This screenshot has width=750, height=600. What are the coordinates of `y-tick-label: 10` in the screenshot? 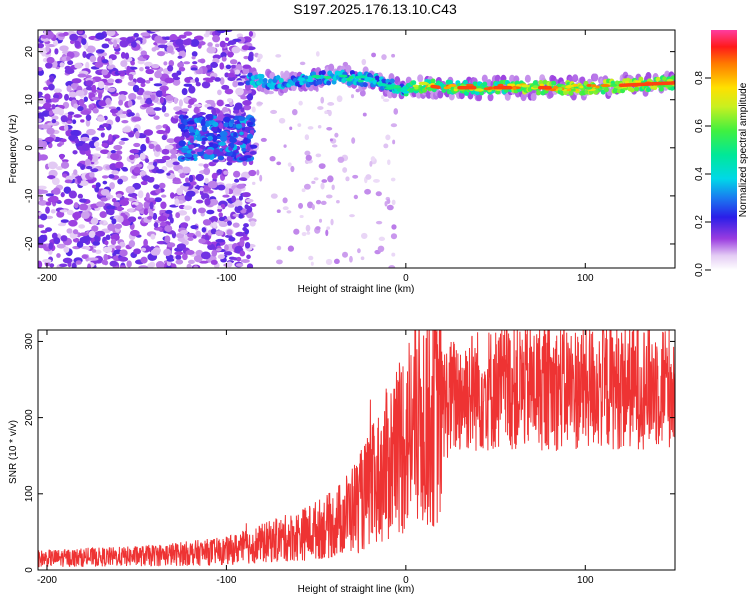 It's located at (29, 100).